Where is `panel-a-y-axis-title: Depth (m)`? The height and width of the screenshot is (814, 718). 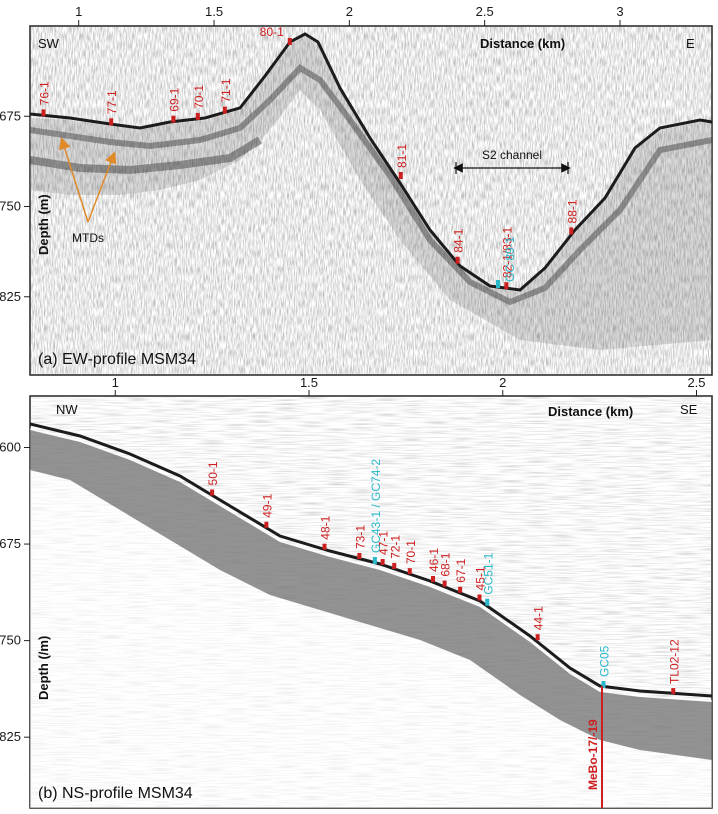 panel-a-y-axis-title: Depth (m) is located at coordinates (43, 224).